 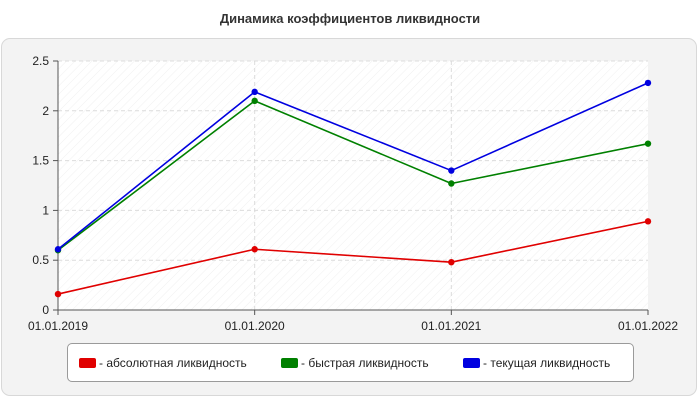 I want to click on legend-label: - текущая ликвидность, so click(x=547, y=363).